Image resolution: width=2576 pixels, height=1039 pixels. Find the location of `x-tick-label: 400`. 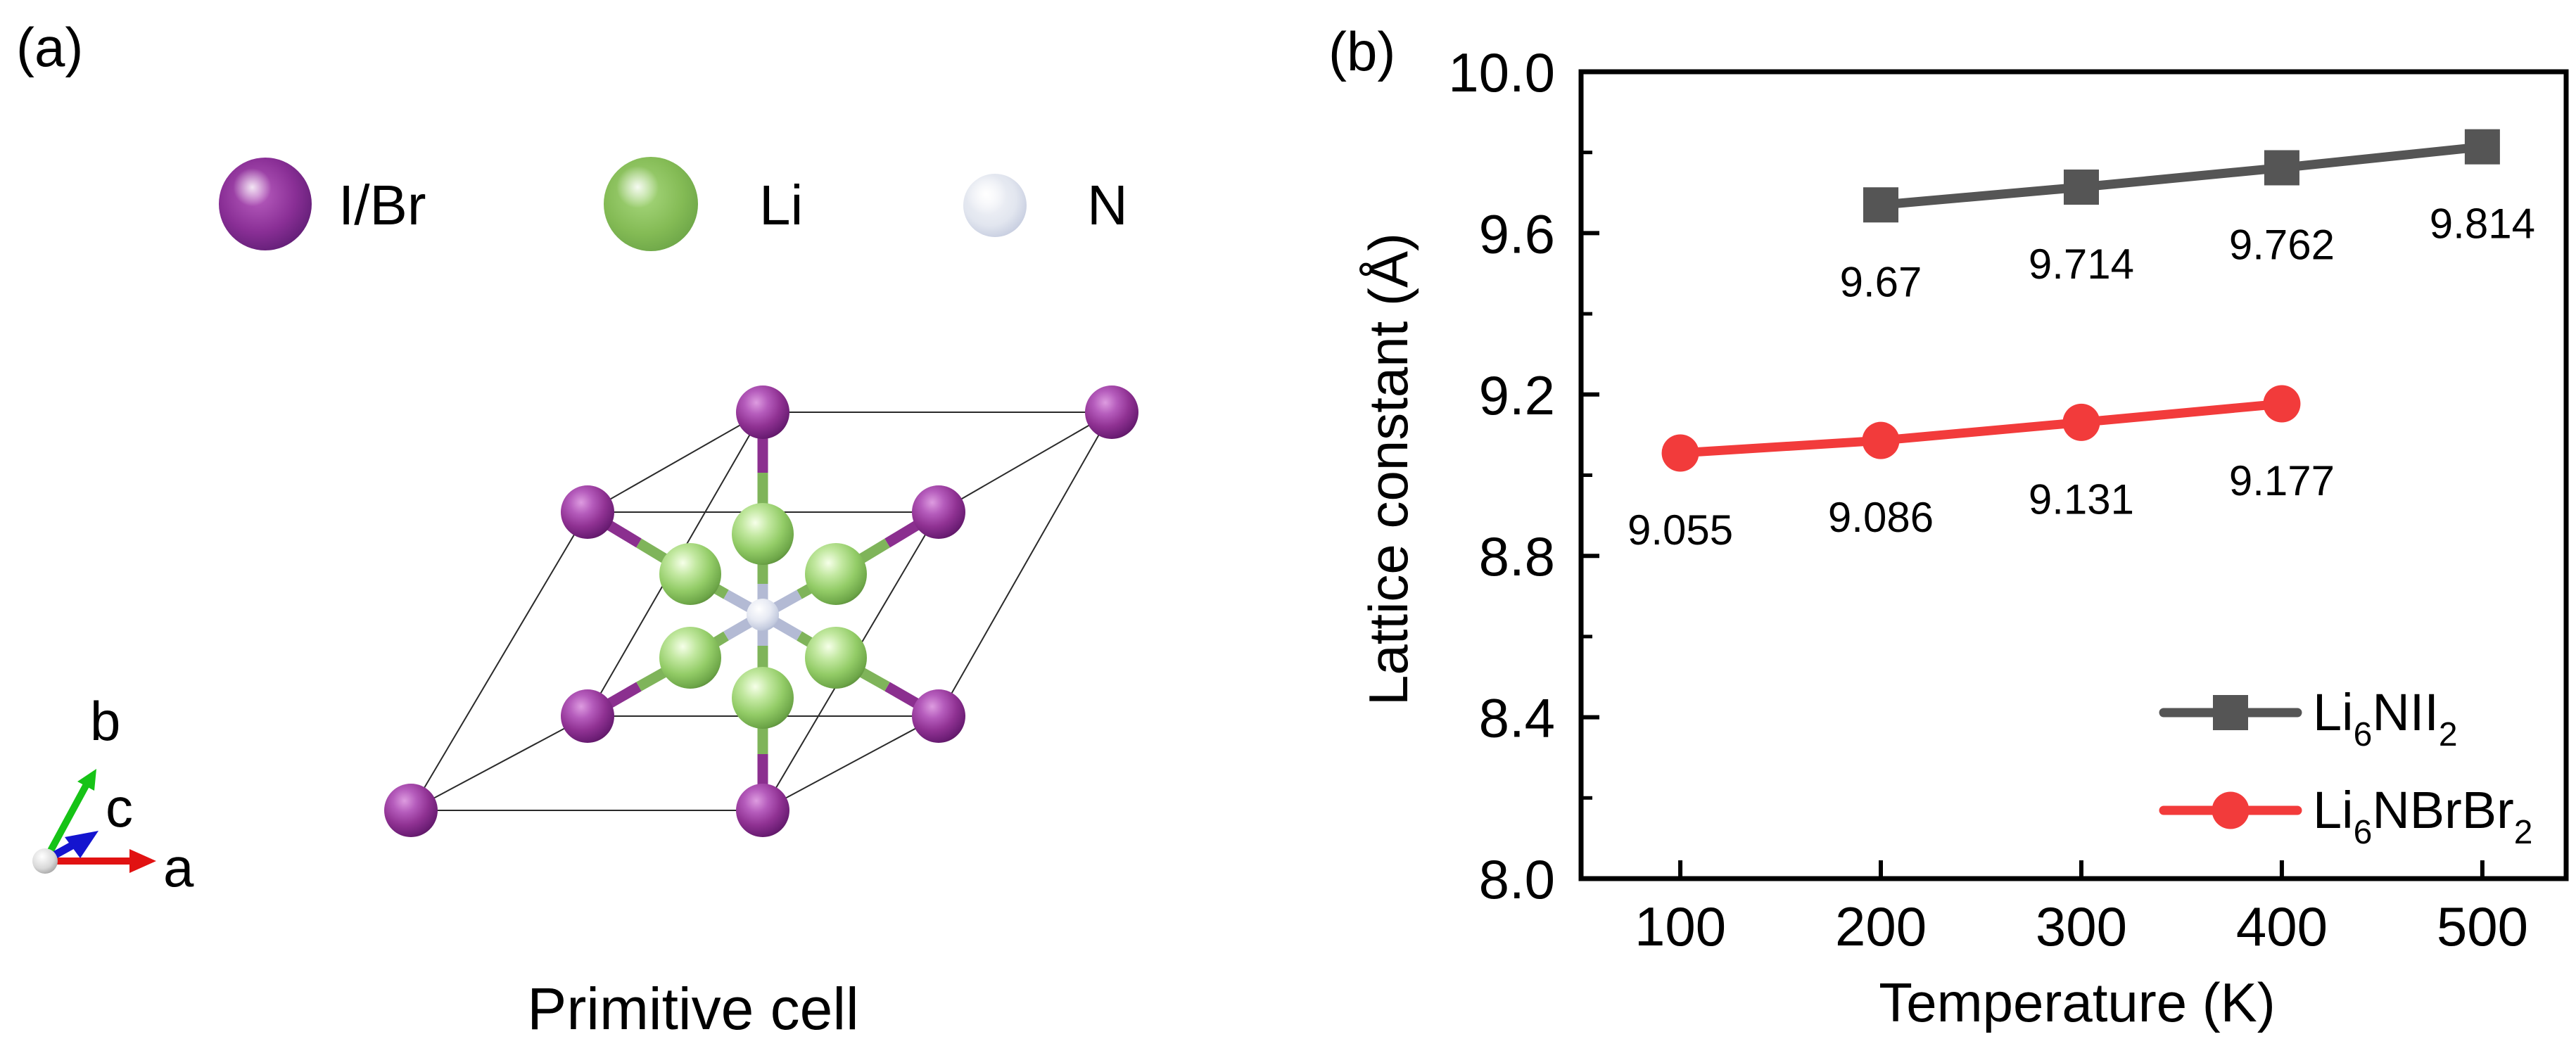

x-tick-label: 400 is located at coordinates (2282, 926).